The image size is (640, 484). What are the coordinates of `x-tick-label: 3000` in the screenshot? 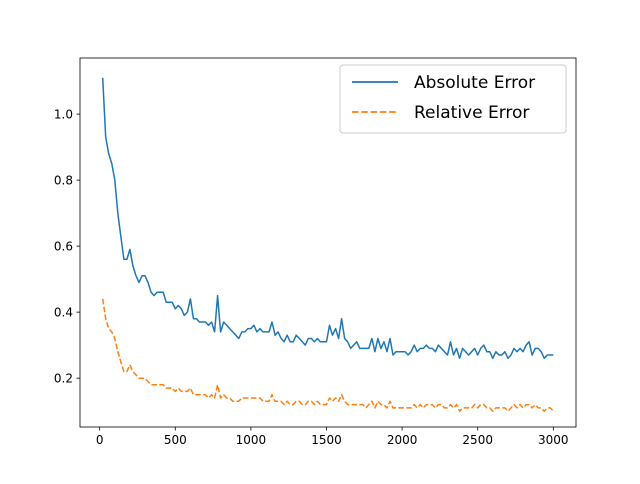 It's located at (553, 440).